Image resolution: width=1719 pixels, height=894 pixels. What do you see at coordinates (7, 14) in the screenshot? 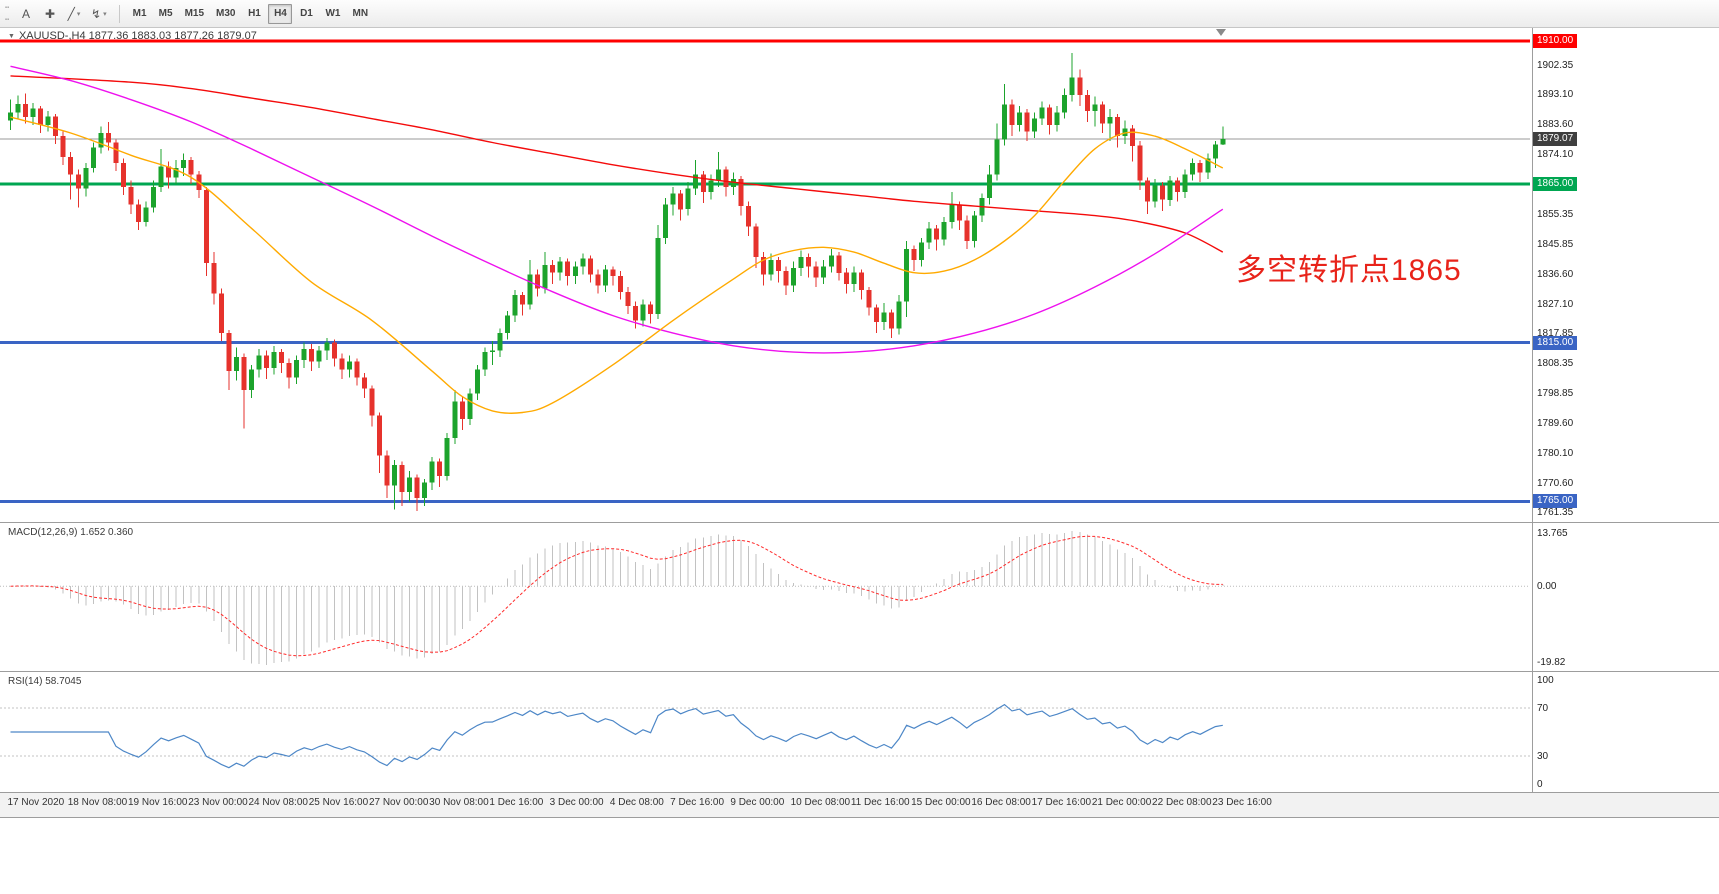
I see `toolbar-drag-handle: ▪▪ ▪▪` at bounding box center [7, 14].